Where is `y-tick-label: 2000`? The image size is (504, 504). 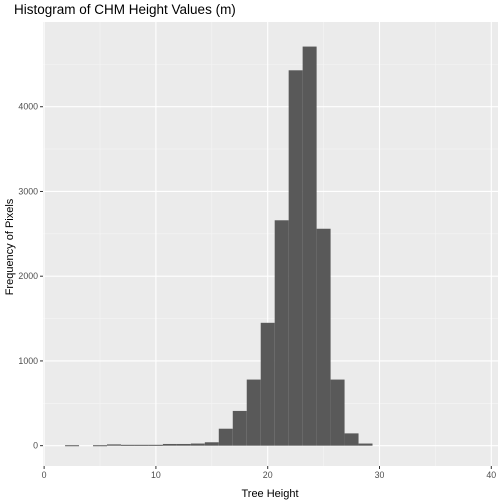 y-tick-label: 2000 is located at coordinates (28, 276).